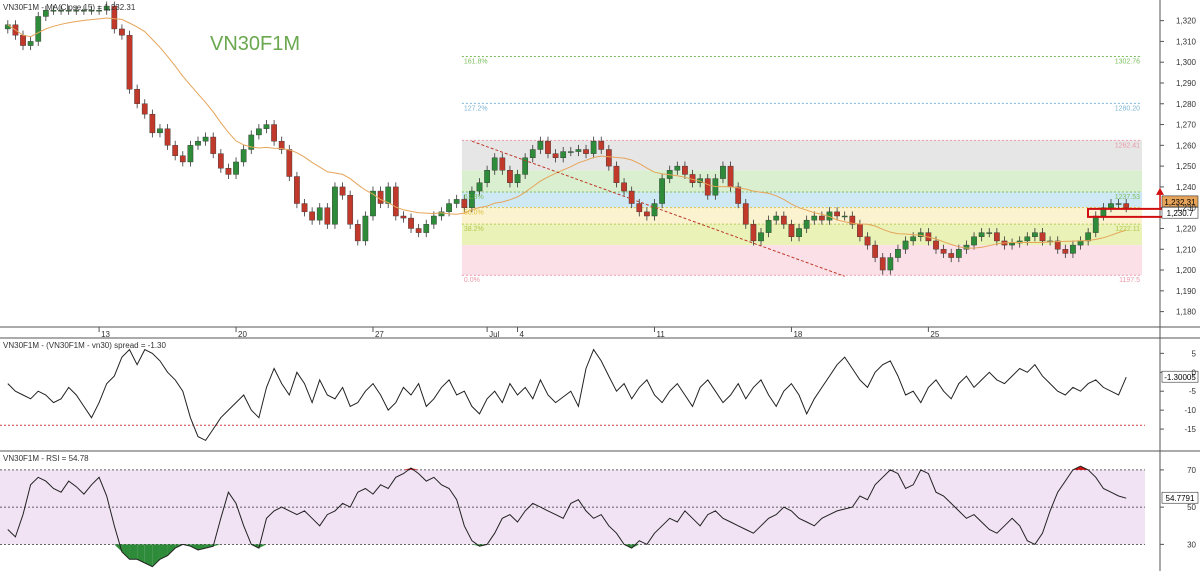 This screenshot has height=576, width=1200. What do you see at coordinates (474, 213) in the screenshot?
I see `fib-level-label: 50.0%` at bounding box center [474, 213].